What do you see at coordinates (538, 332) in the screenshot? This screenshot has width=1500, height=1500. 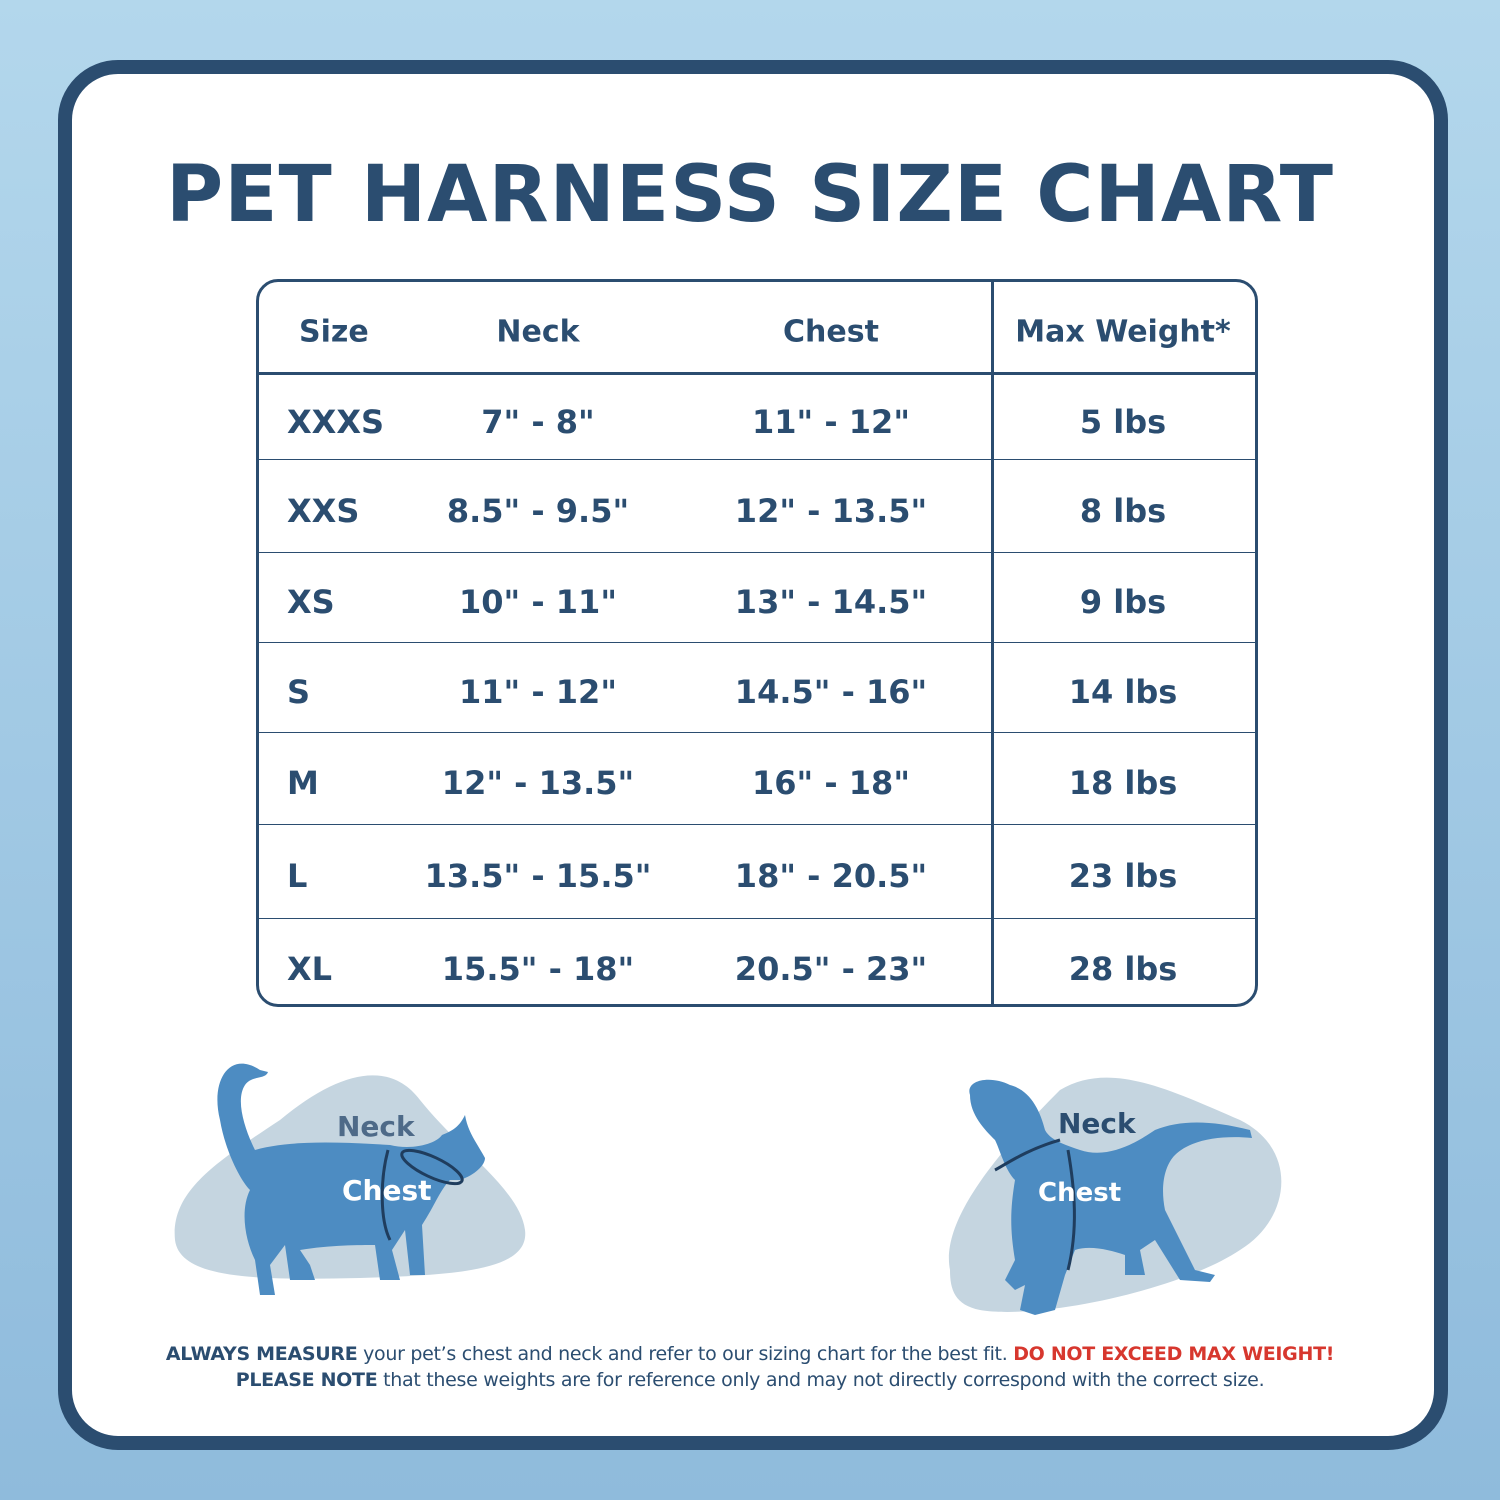 I see `header-neck: Neck` at bounding box center [538, 332].